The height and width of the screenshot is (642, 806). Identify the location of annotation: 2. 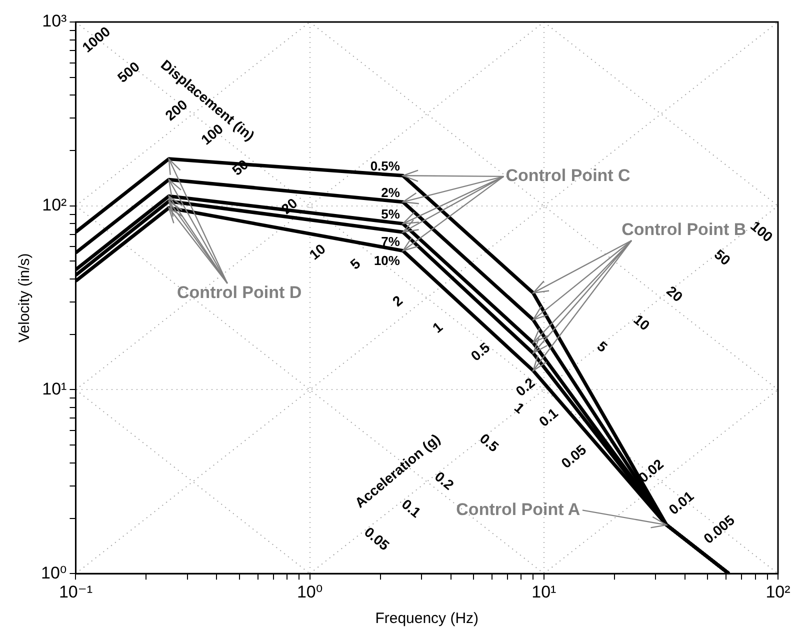
(397, 301).